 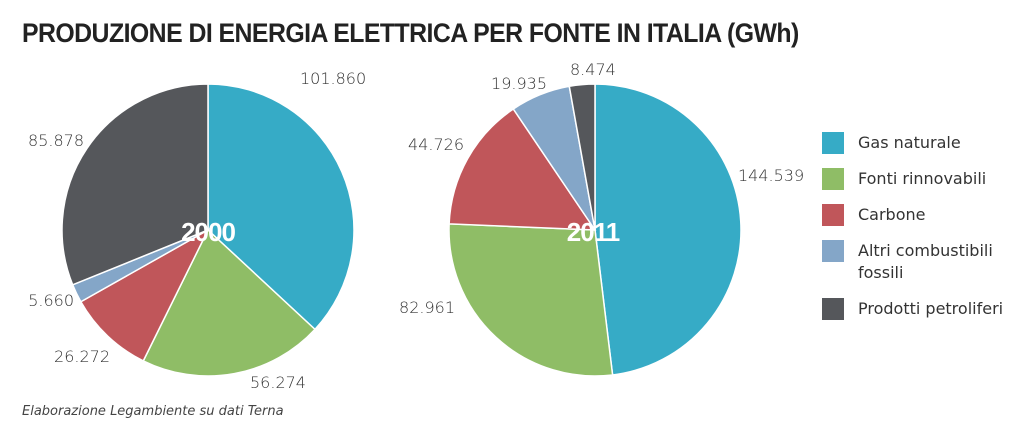 I want to click on pie-year-label-2011: 2011, so click(x=593, y=232).